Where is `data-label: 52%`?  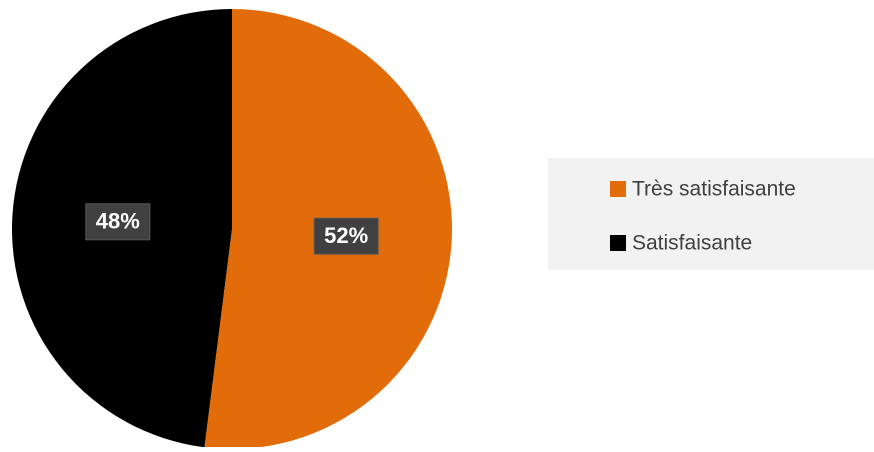 data-label: 52% is located at coordinates (346, 235).